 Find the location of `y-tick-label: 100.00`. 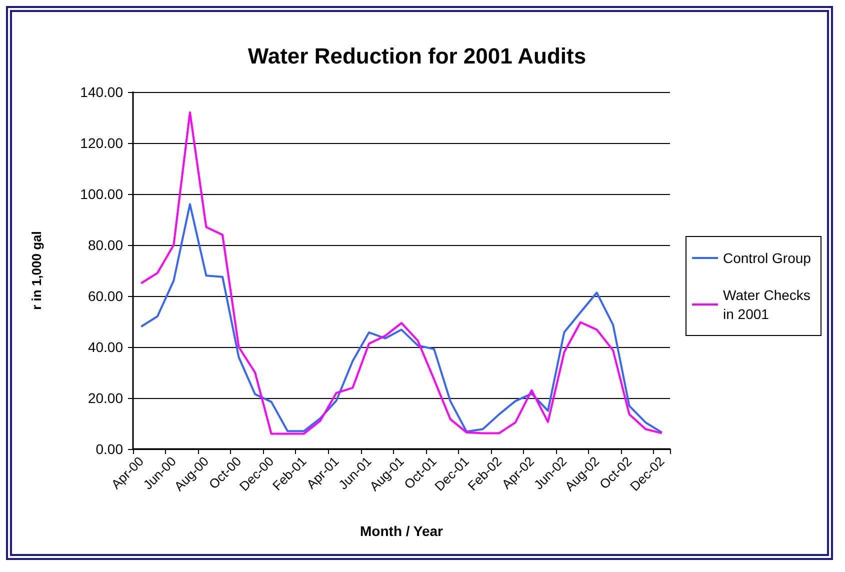

y-tick-label: 100.00 is located at coordinates (102, 194).